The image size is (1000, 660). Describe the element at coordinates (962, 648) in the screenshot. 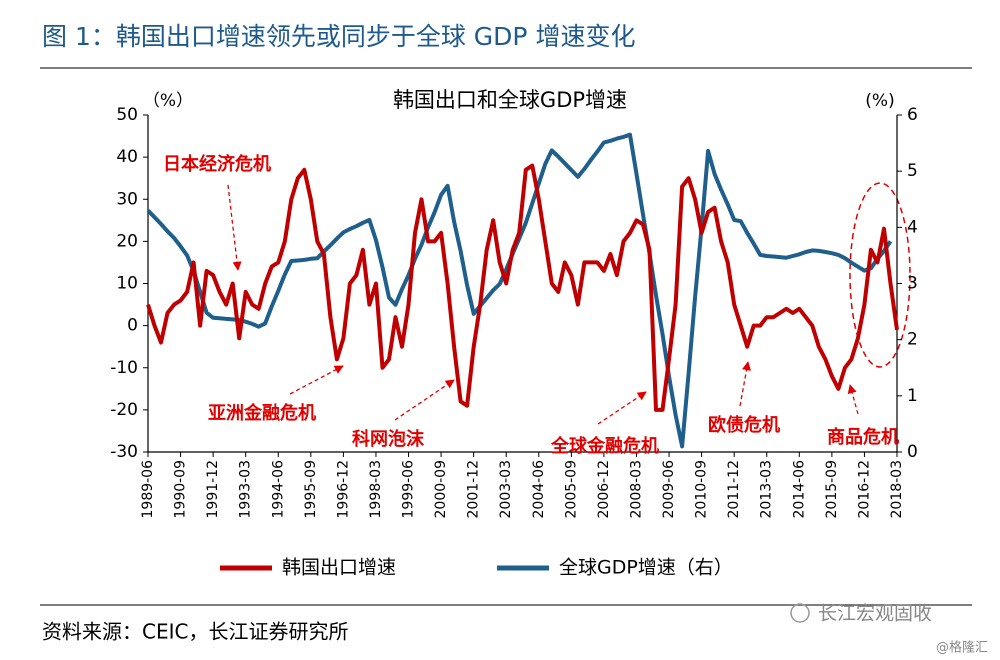

I see `credit: @格隆汇` at that location.